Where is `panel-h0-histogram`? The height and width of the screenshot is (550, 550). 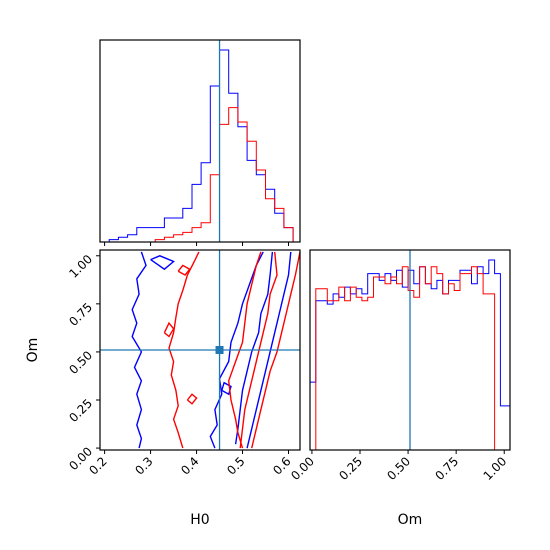
panel-h0-histogram is located at coordinates (200, 141).